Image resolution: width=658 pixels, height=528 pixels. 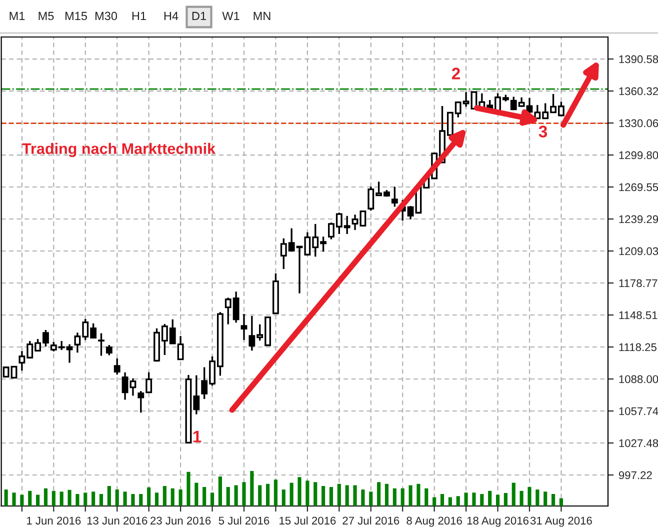 I want to click on text: H1, so click(x=139, y=16).